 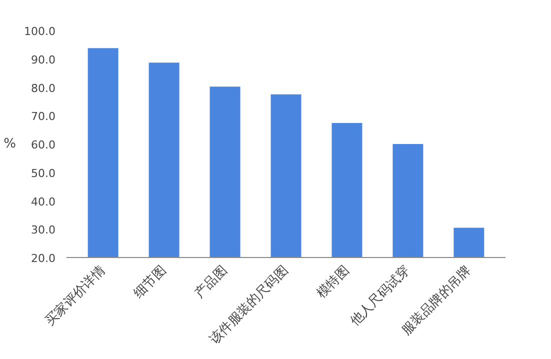 What do you see at coordinates (43, 258) in the screenshot?
I see `y-tick-label: 20.0` at bounding box center [43, 258].